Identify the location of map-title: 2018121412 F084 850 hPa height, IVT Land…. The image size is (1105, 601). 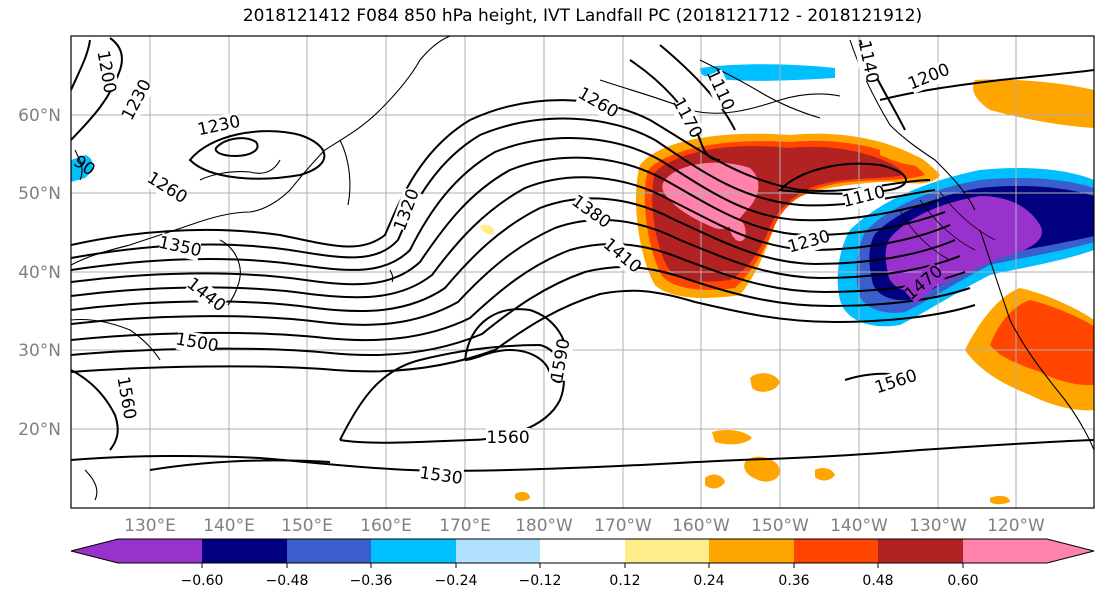
(582, 16).